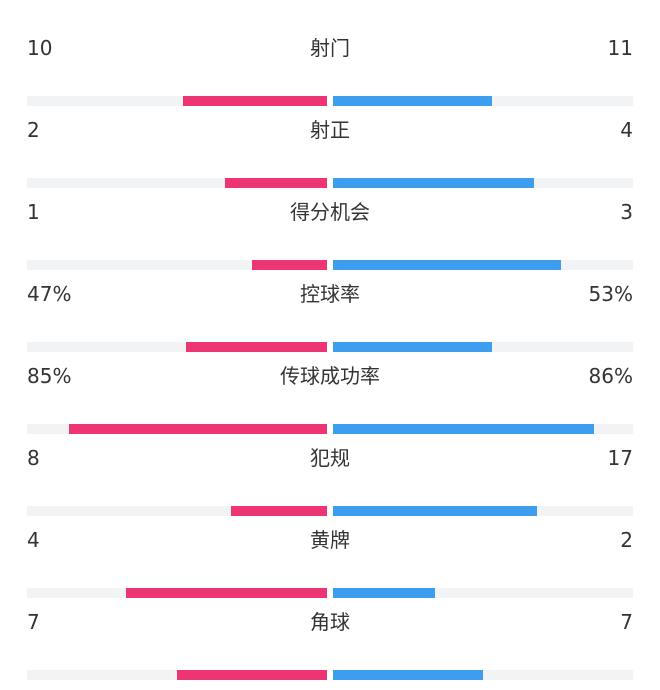 This screenshot has height=690, width=660. I want to click on away-value: 17, so click(620, 458).